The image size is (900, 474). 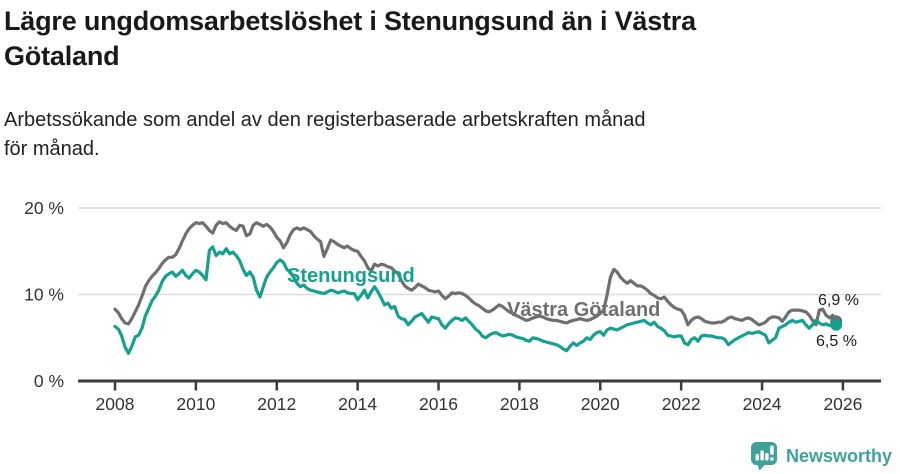 I want to click on end-dot-stenungsund, so click(x=836, y=324).